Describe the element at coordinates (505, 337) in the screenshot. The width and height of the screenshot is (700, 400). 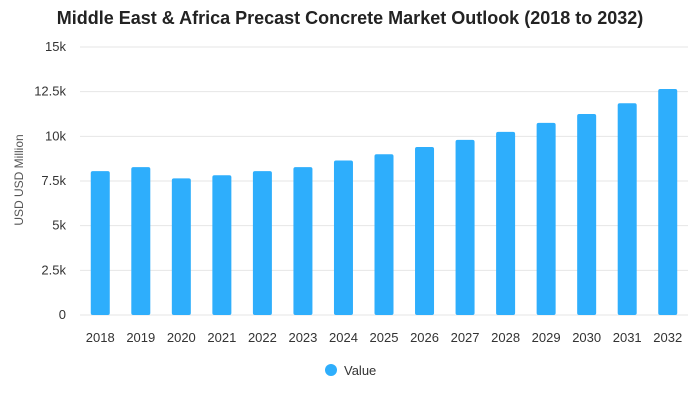
I see `x-tick-label: 2028` at that location.